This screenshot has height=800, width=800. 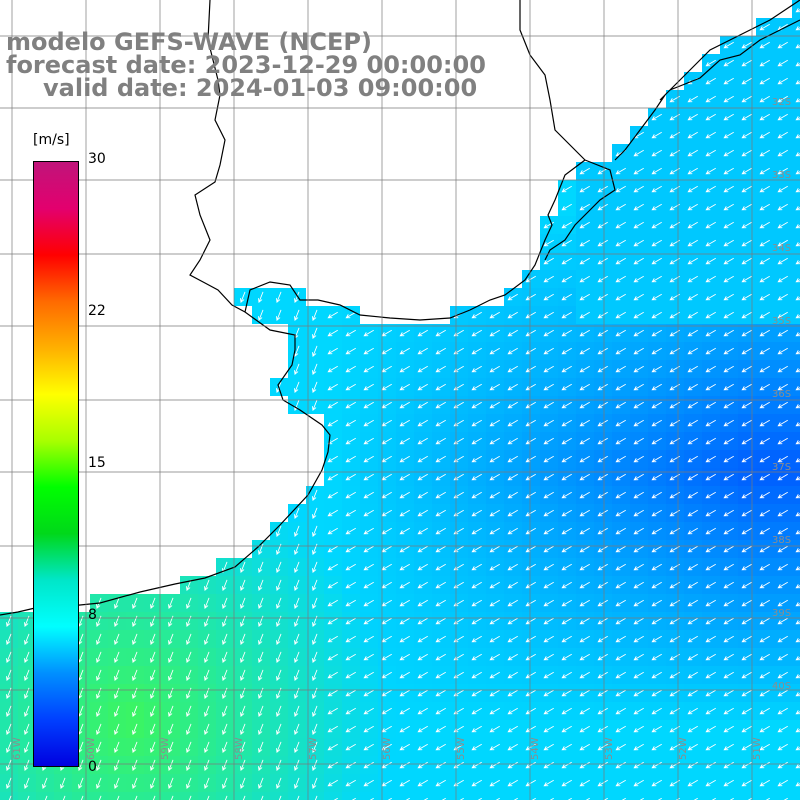 What do you see at coordinates (535, 748) in the screenshot?
I see `lon-label: 54W` at bounding box center [535, 748].